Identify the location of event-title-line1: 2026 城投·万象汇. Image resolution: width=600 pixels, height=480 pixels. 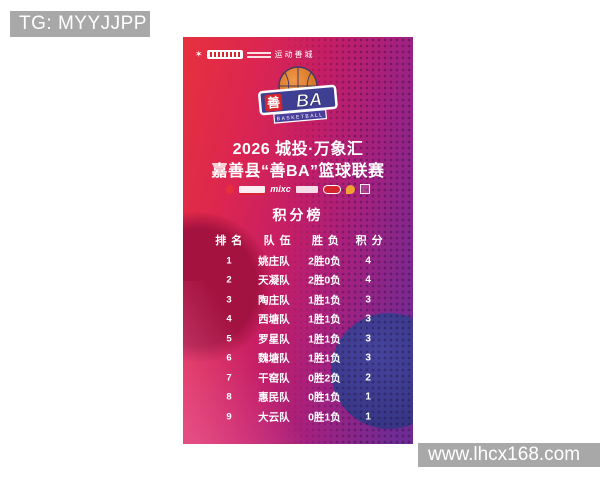
(298, 149).